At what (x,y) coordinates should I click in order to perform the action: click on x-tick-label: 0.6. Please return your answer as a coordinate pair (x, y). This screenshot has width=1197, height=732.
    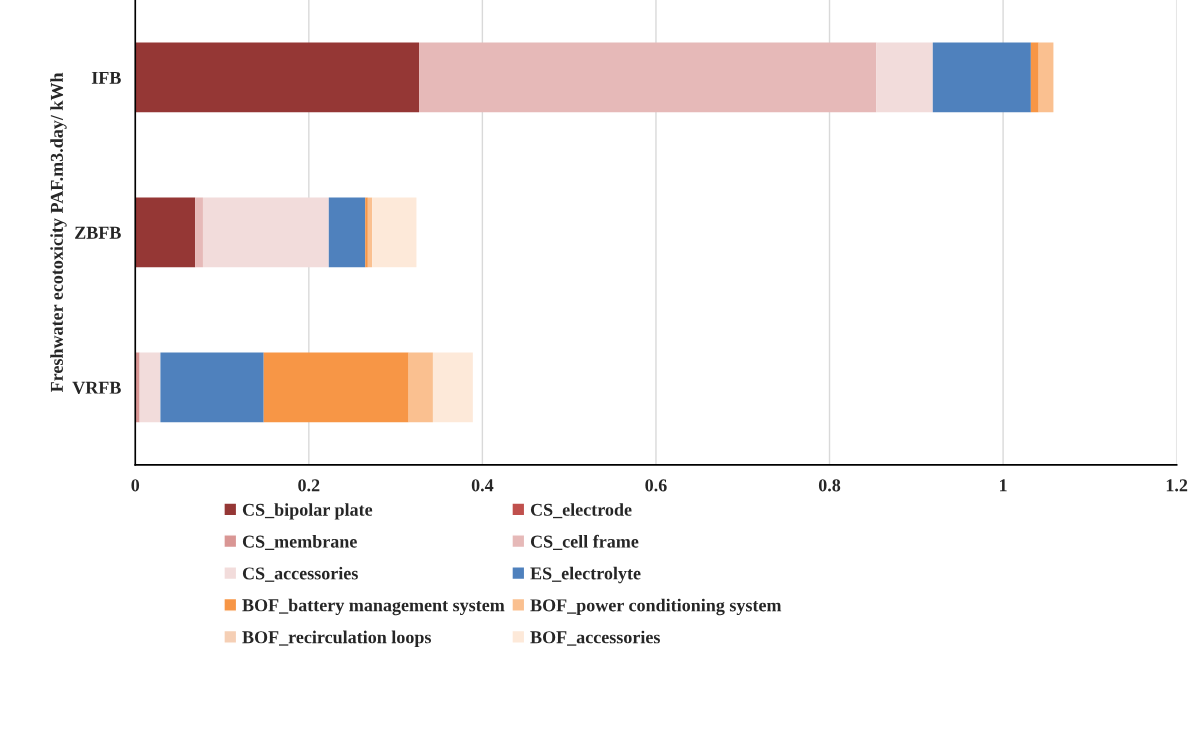
    Looking at the image, I should click on (656, 485).